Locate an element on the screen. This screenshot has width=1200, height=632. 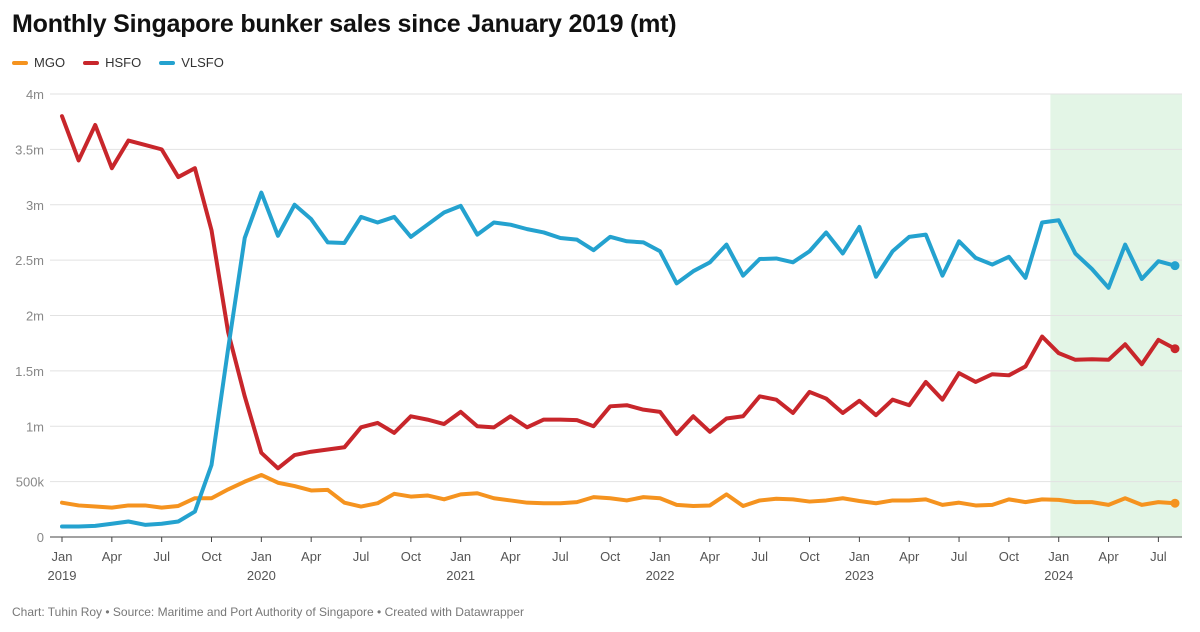
y-tick-label: 3.5m is located at coordinates (29, 149).